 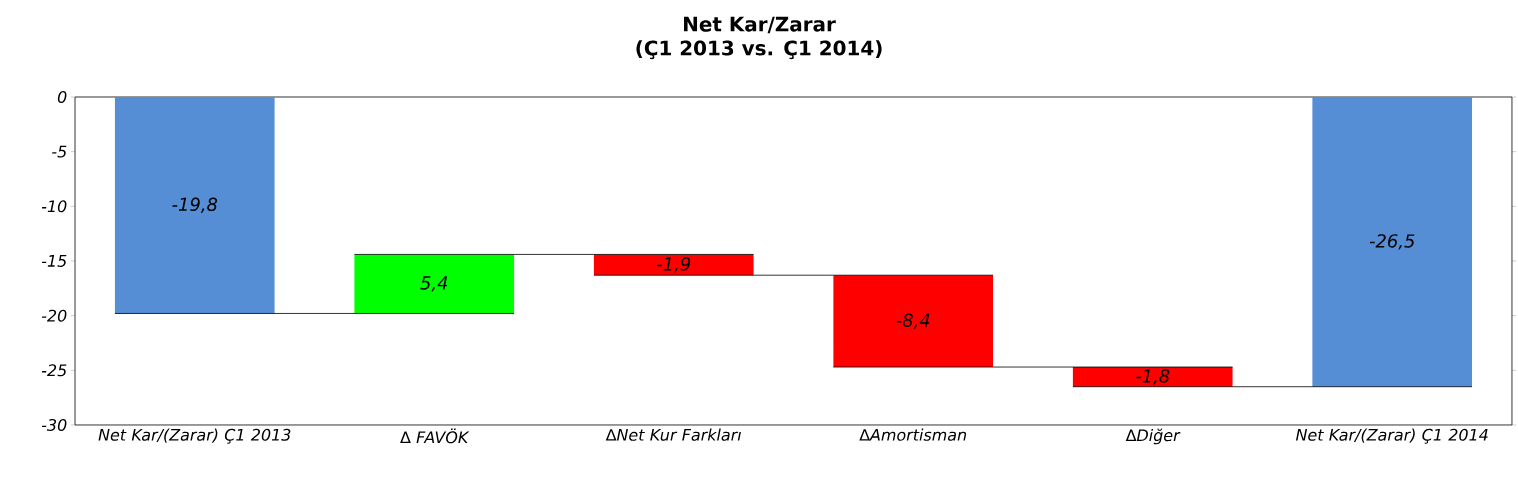 I want to click on data-label: -8,4, so click(x=913, y=321).